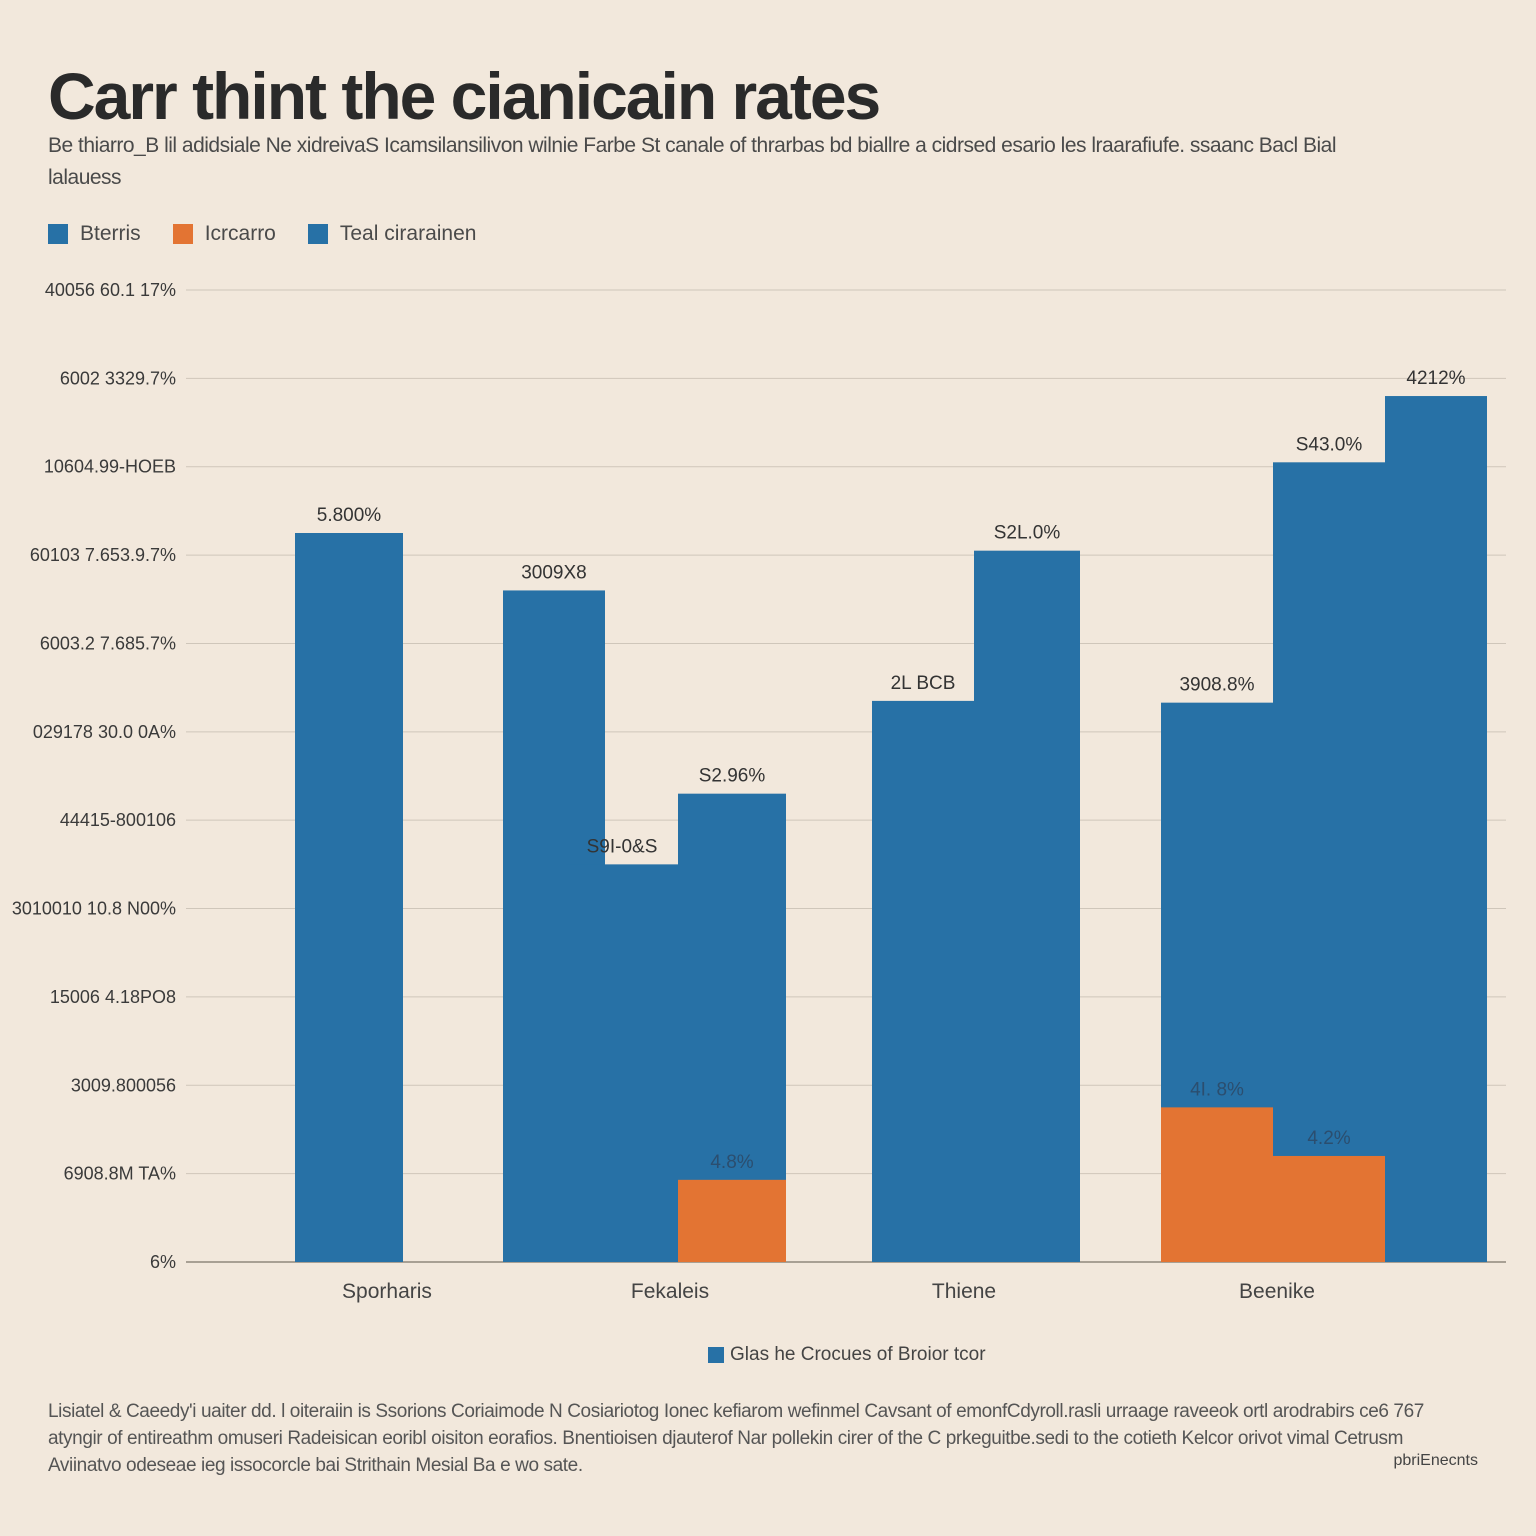 The width and height of the screenshot is (1536, 1536). What do you see at coordinates (118, 378) in the screenshot?
I see `y-tick-label: 6002 3329.7%` at bounding box center [118, 378].